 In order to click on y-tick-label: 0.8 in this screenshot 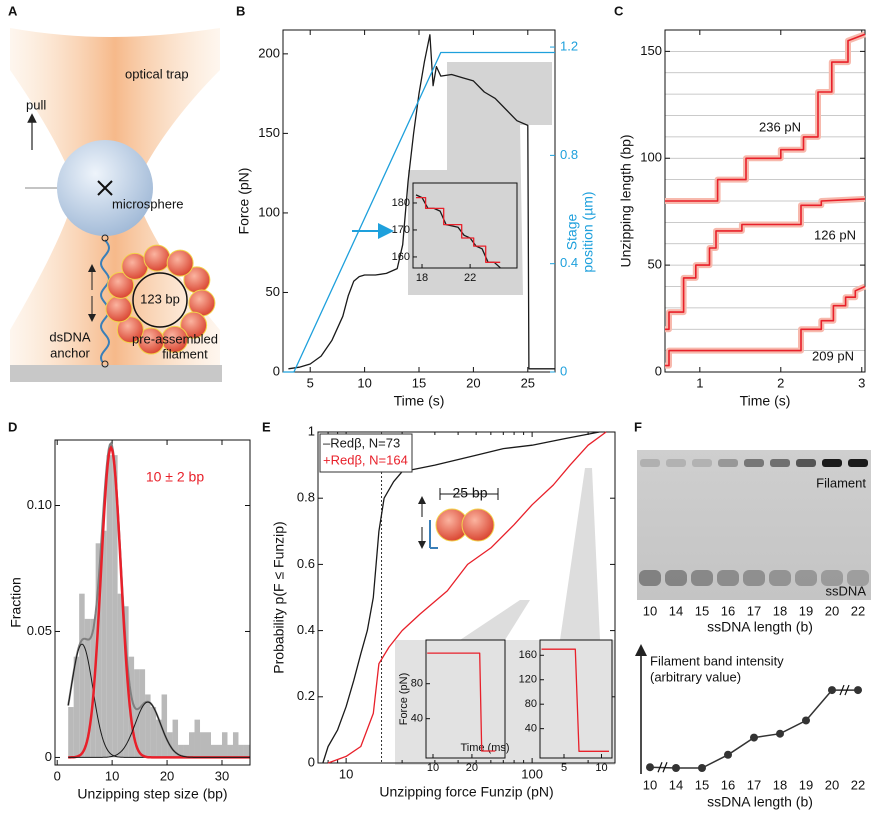, I will do `click(306, 497)`.